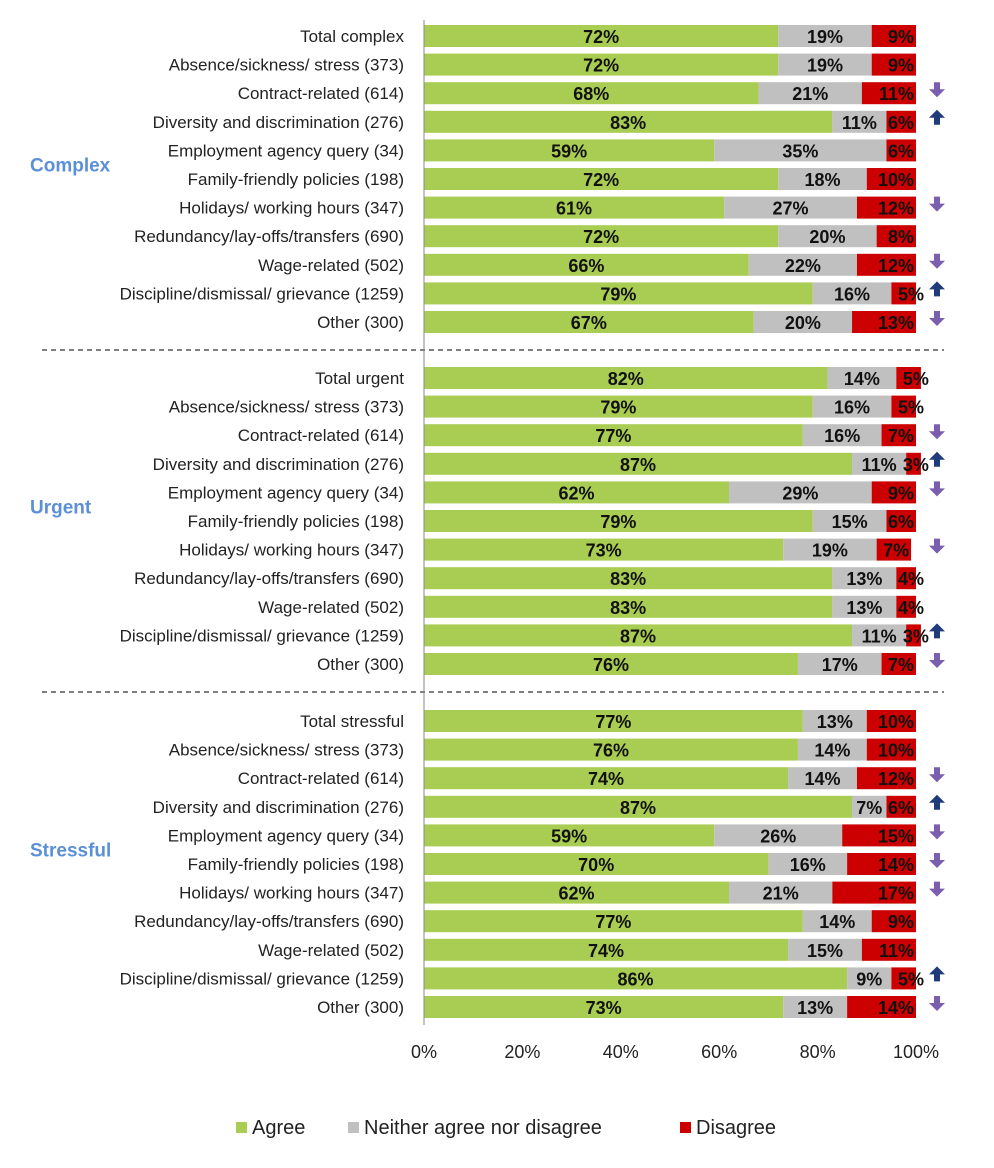 The image size is (994, 1168). I want to click on group-label: Stressful, so click(70, 851).